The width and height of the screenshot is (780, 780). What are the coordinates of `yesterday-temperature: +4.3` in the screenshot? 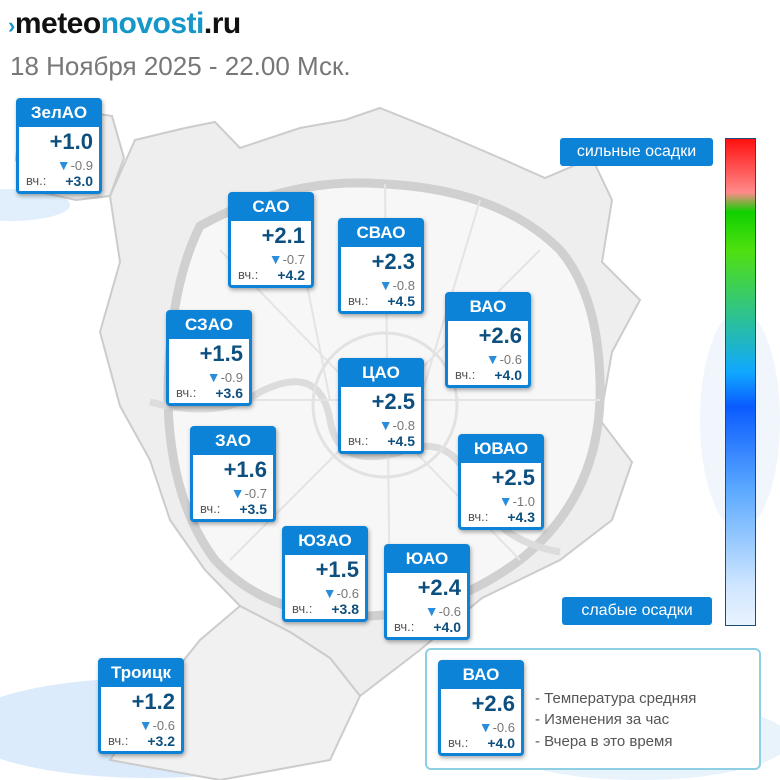 It's located at (521, 517).